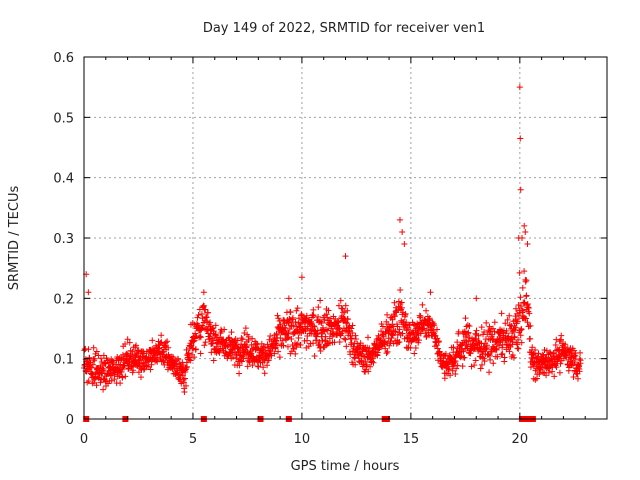 The height and width of the screenshot is (480, 640). What do you see at coordinates (193, 439) in the screenshot?
I see `x-tick-label: 5` at bounding box center [193, 439].